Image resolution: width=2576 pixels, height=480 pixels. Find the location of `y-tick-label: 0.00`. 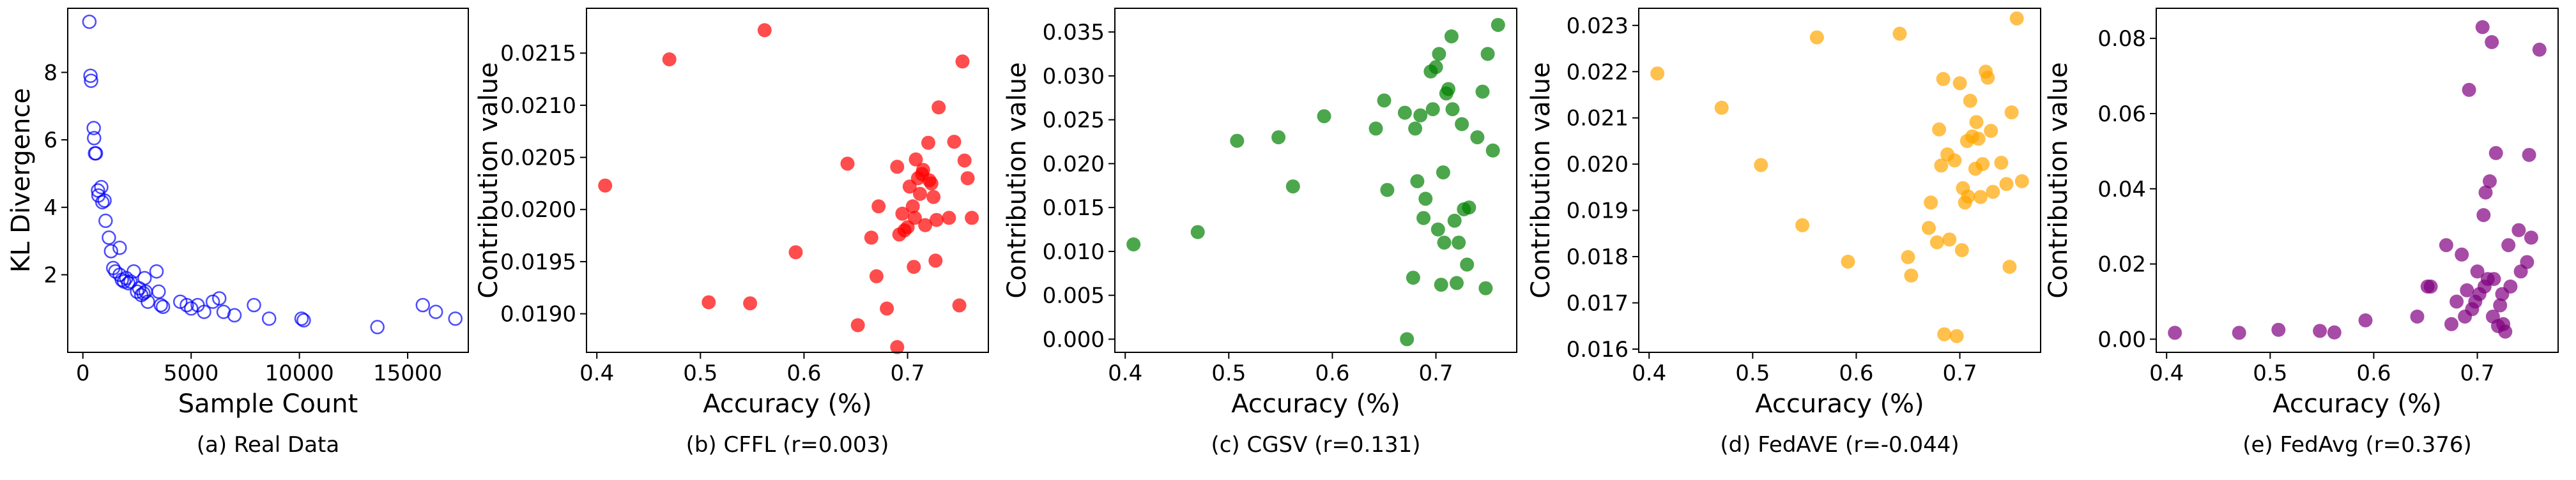

y-tick-label: 0.00 is located at coordinates (2121, 339).